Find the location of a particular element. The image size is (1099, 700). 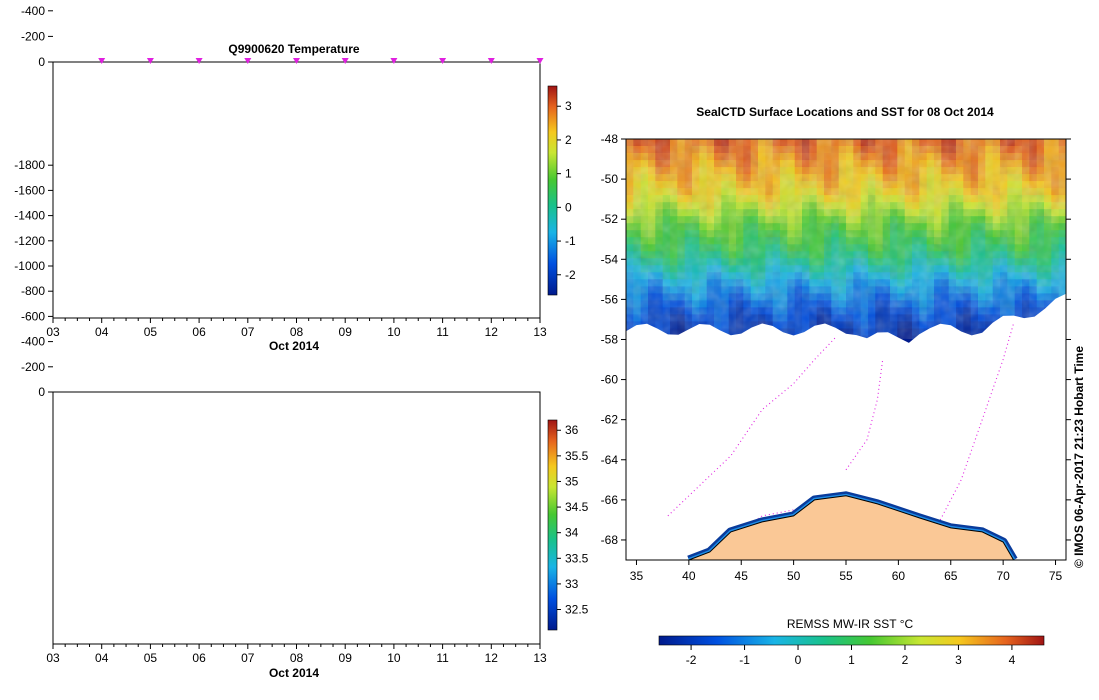

y-tick-label: 0 is located at coordinates (41, 62).